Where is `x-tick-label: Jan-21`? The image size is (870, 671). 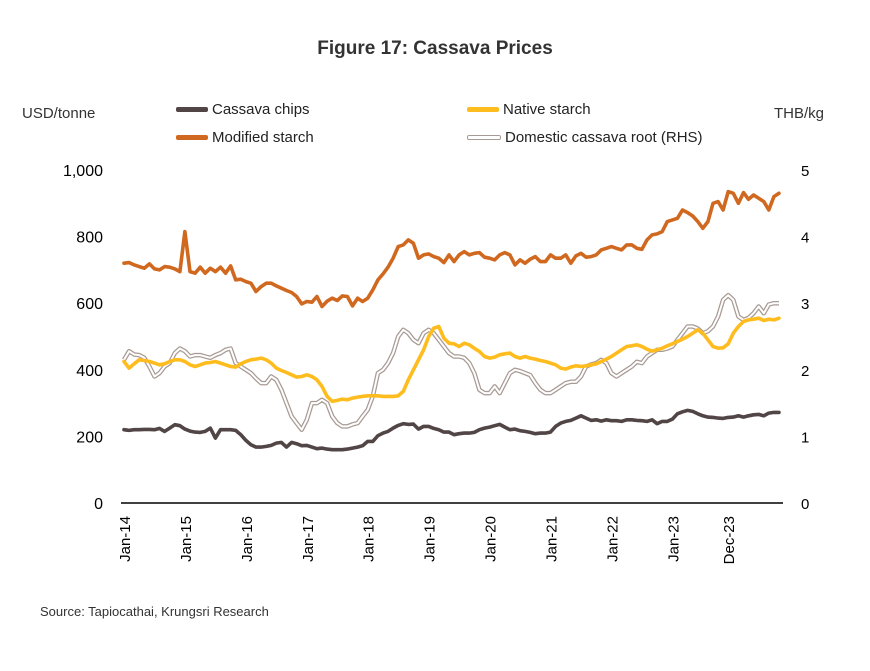
x-tick-label: Jan-21 is located at coordinates (552, 539).